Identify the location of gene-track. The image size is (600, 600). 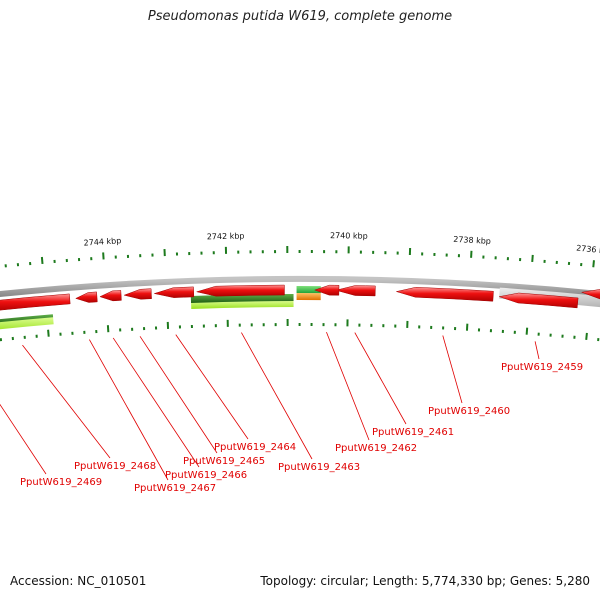
(300, 298).